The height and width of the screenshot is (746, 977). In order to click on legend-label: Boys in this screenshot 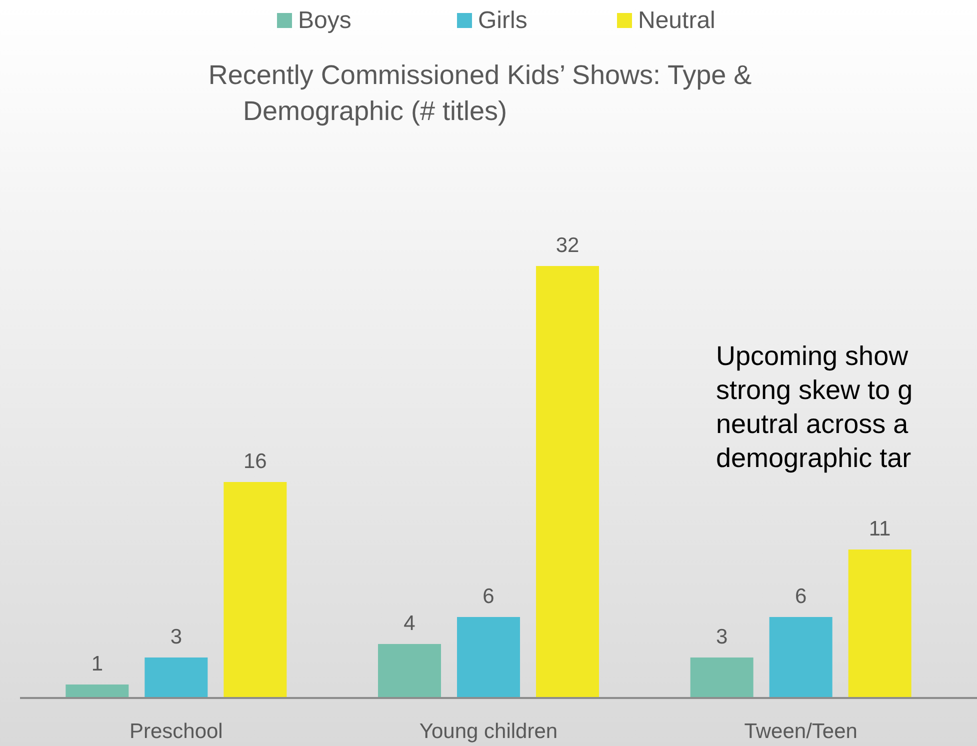, I will do `click(325, 20)`.